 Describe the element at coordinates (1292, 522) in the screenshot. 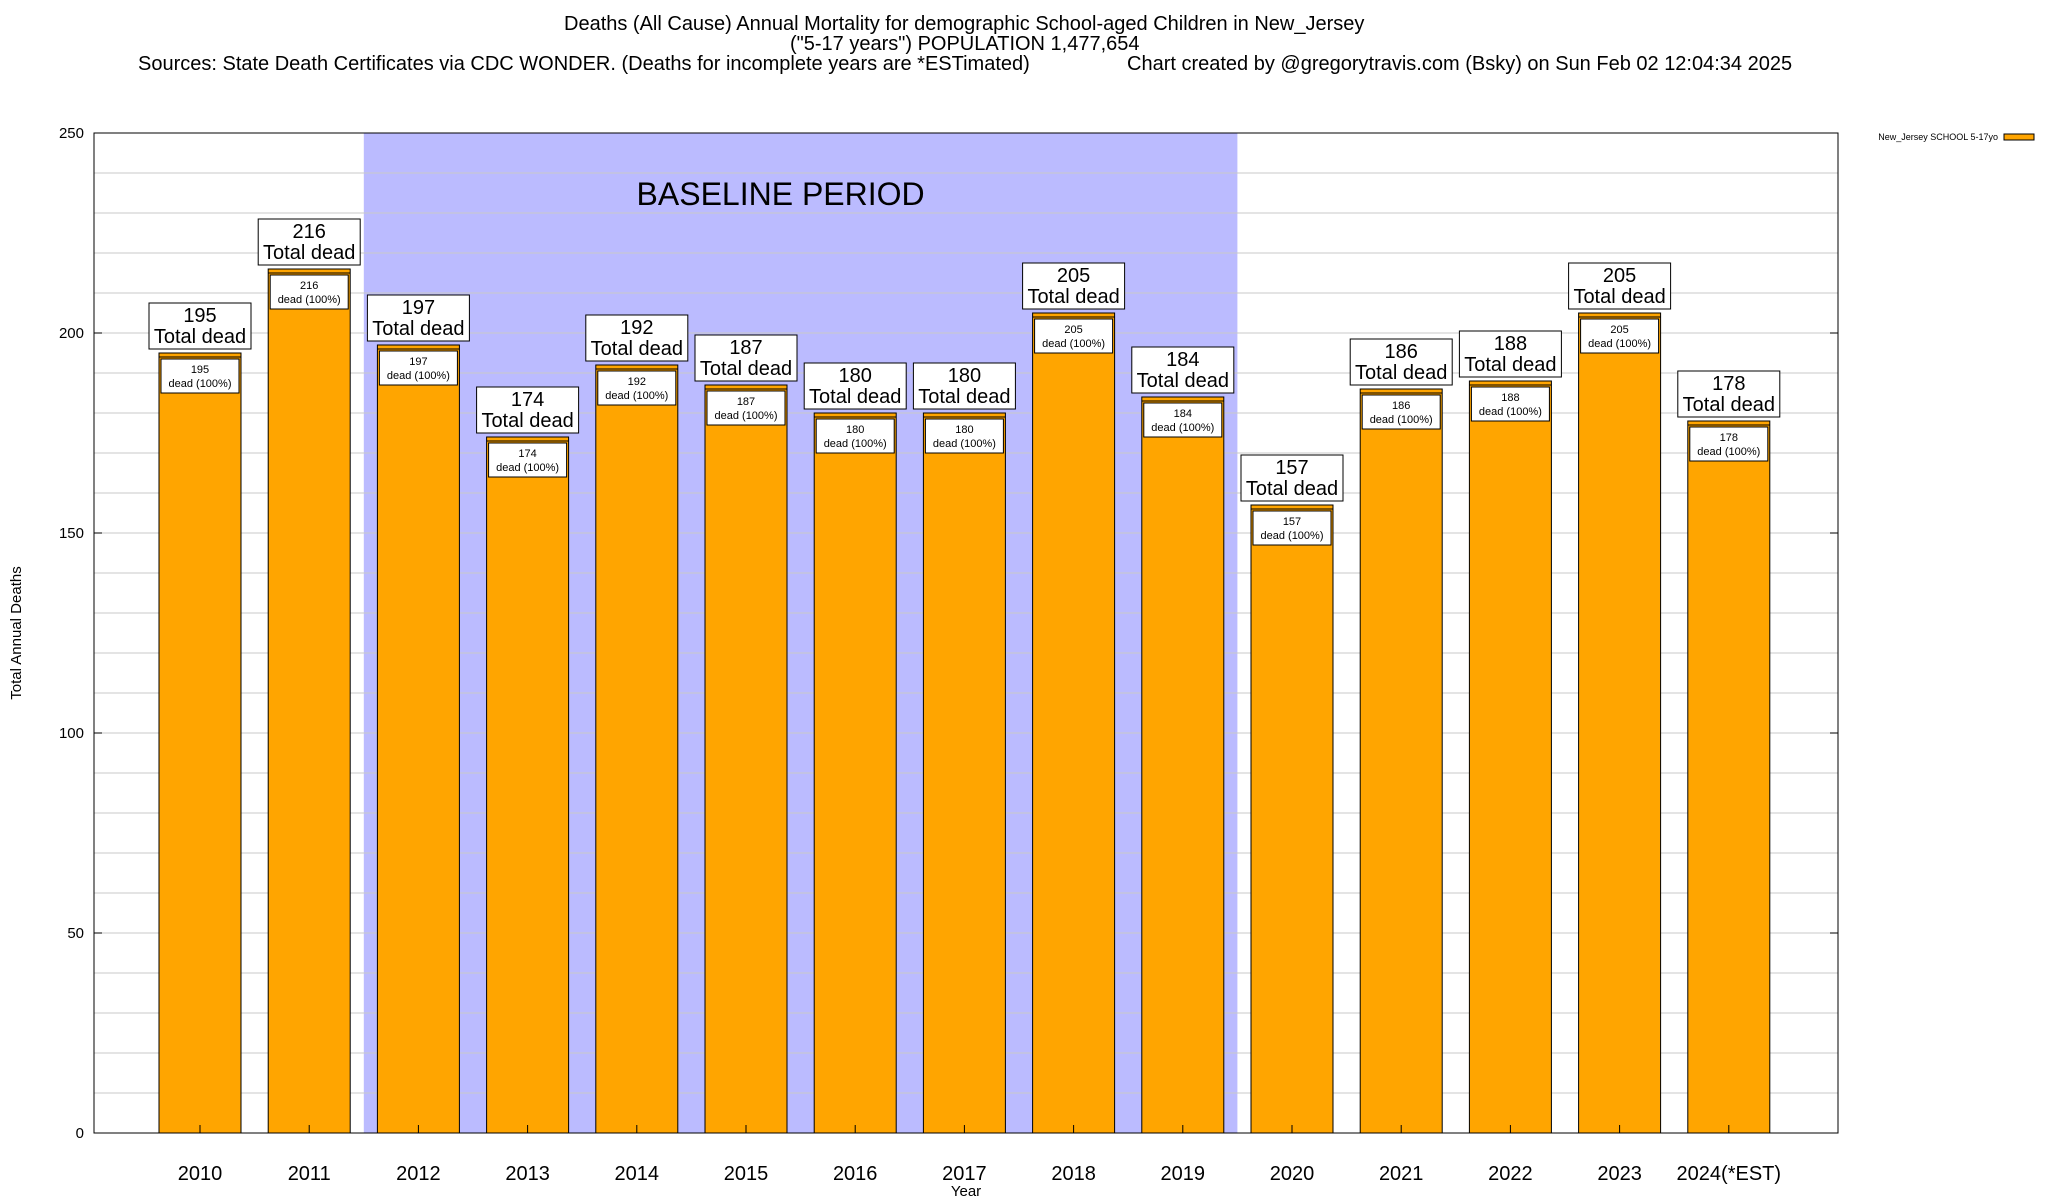

I see `inner-value-label: 157` at that location.